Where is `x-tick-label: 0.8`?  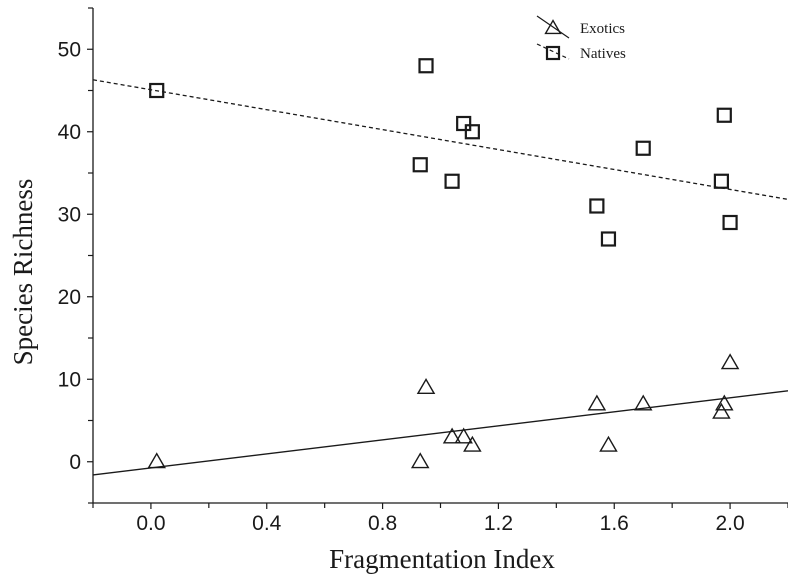
x-tick-label: 0.8 is located at coordinates (382, 523).